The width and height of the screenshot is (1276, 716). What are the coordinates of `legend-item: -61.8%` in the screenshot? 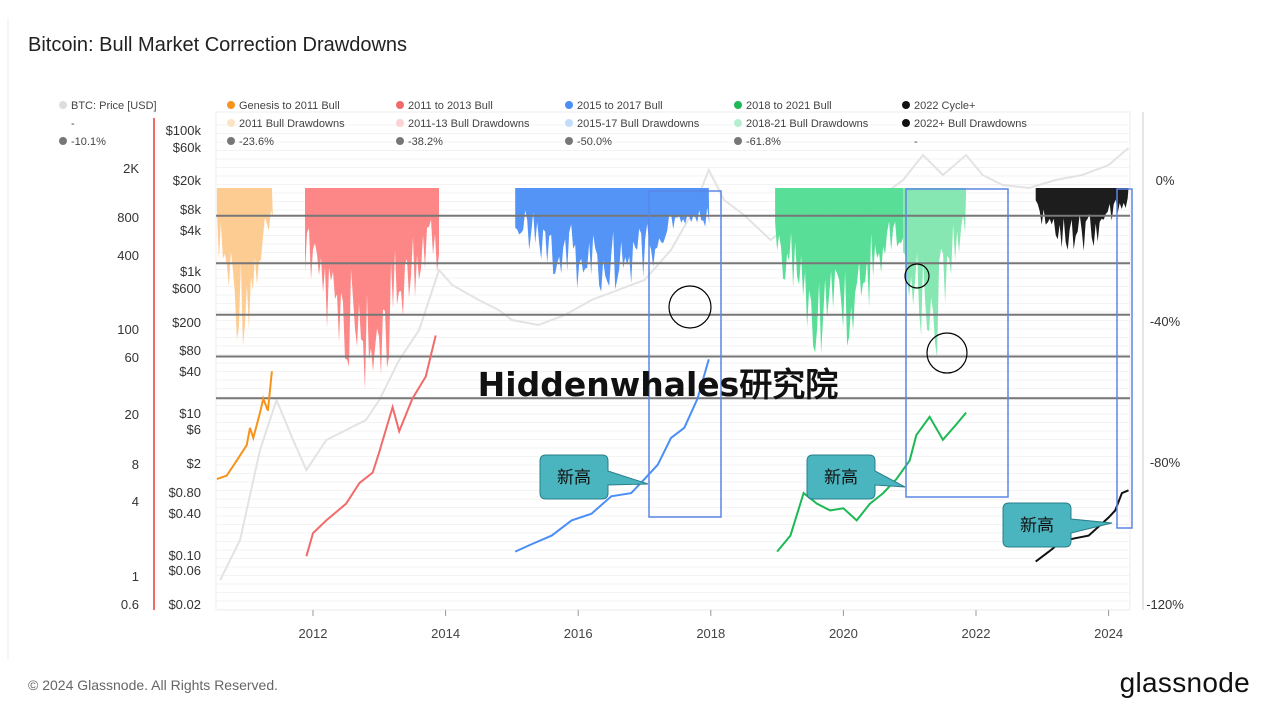 It's located at (763, 142).